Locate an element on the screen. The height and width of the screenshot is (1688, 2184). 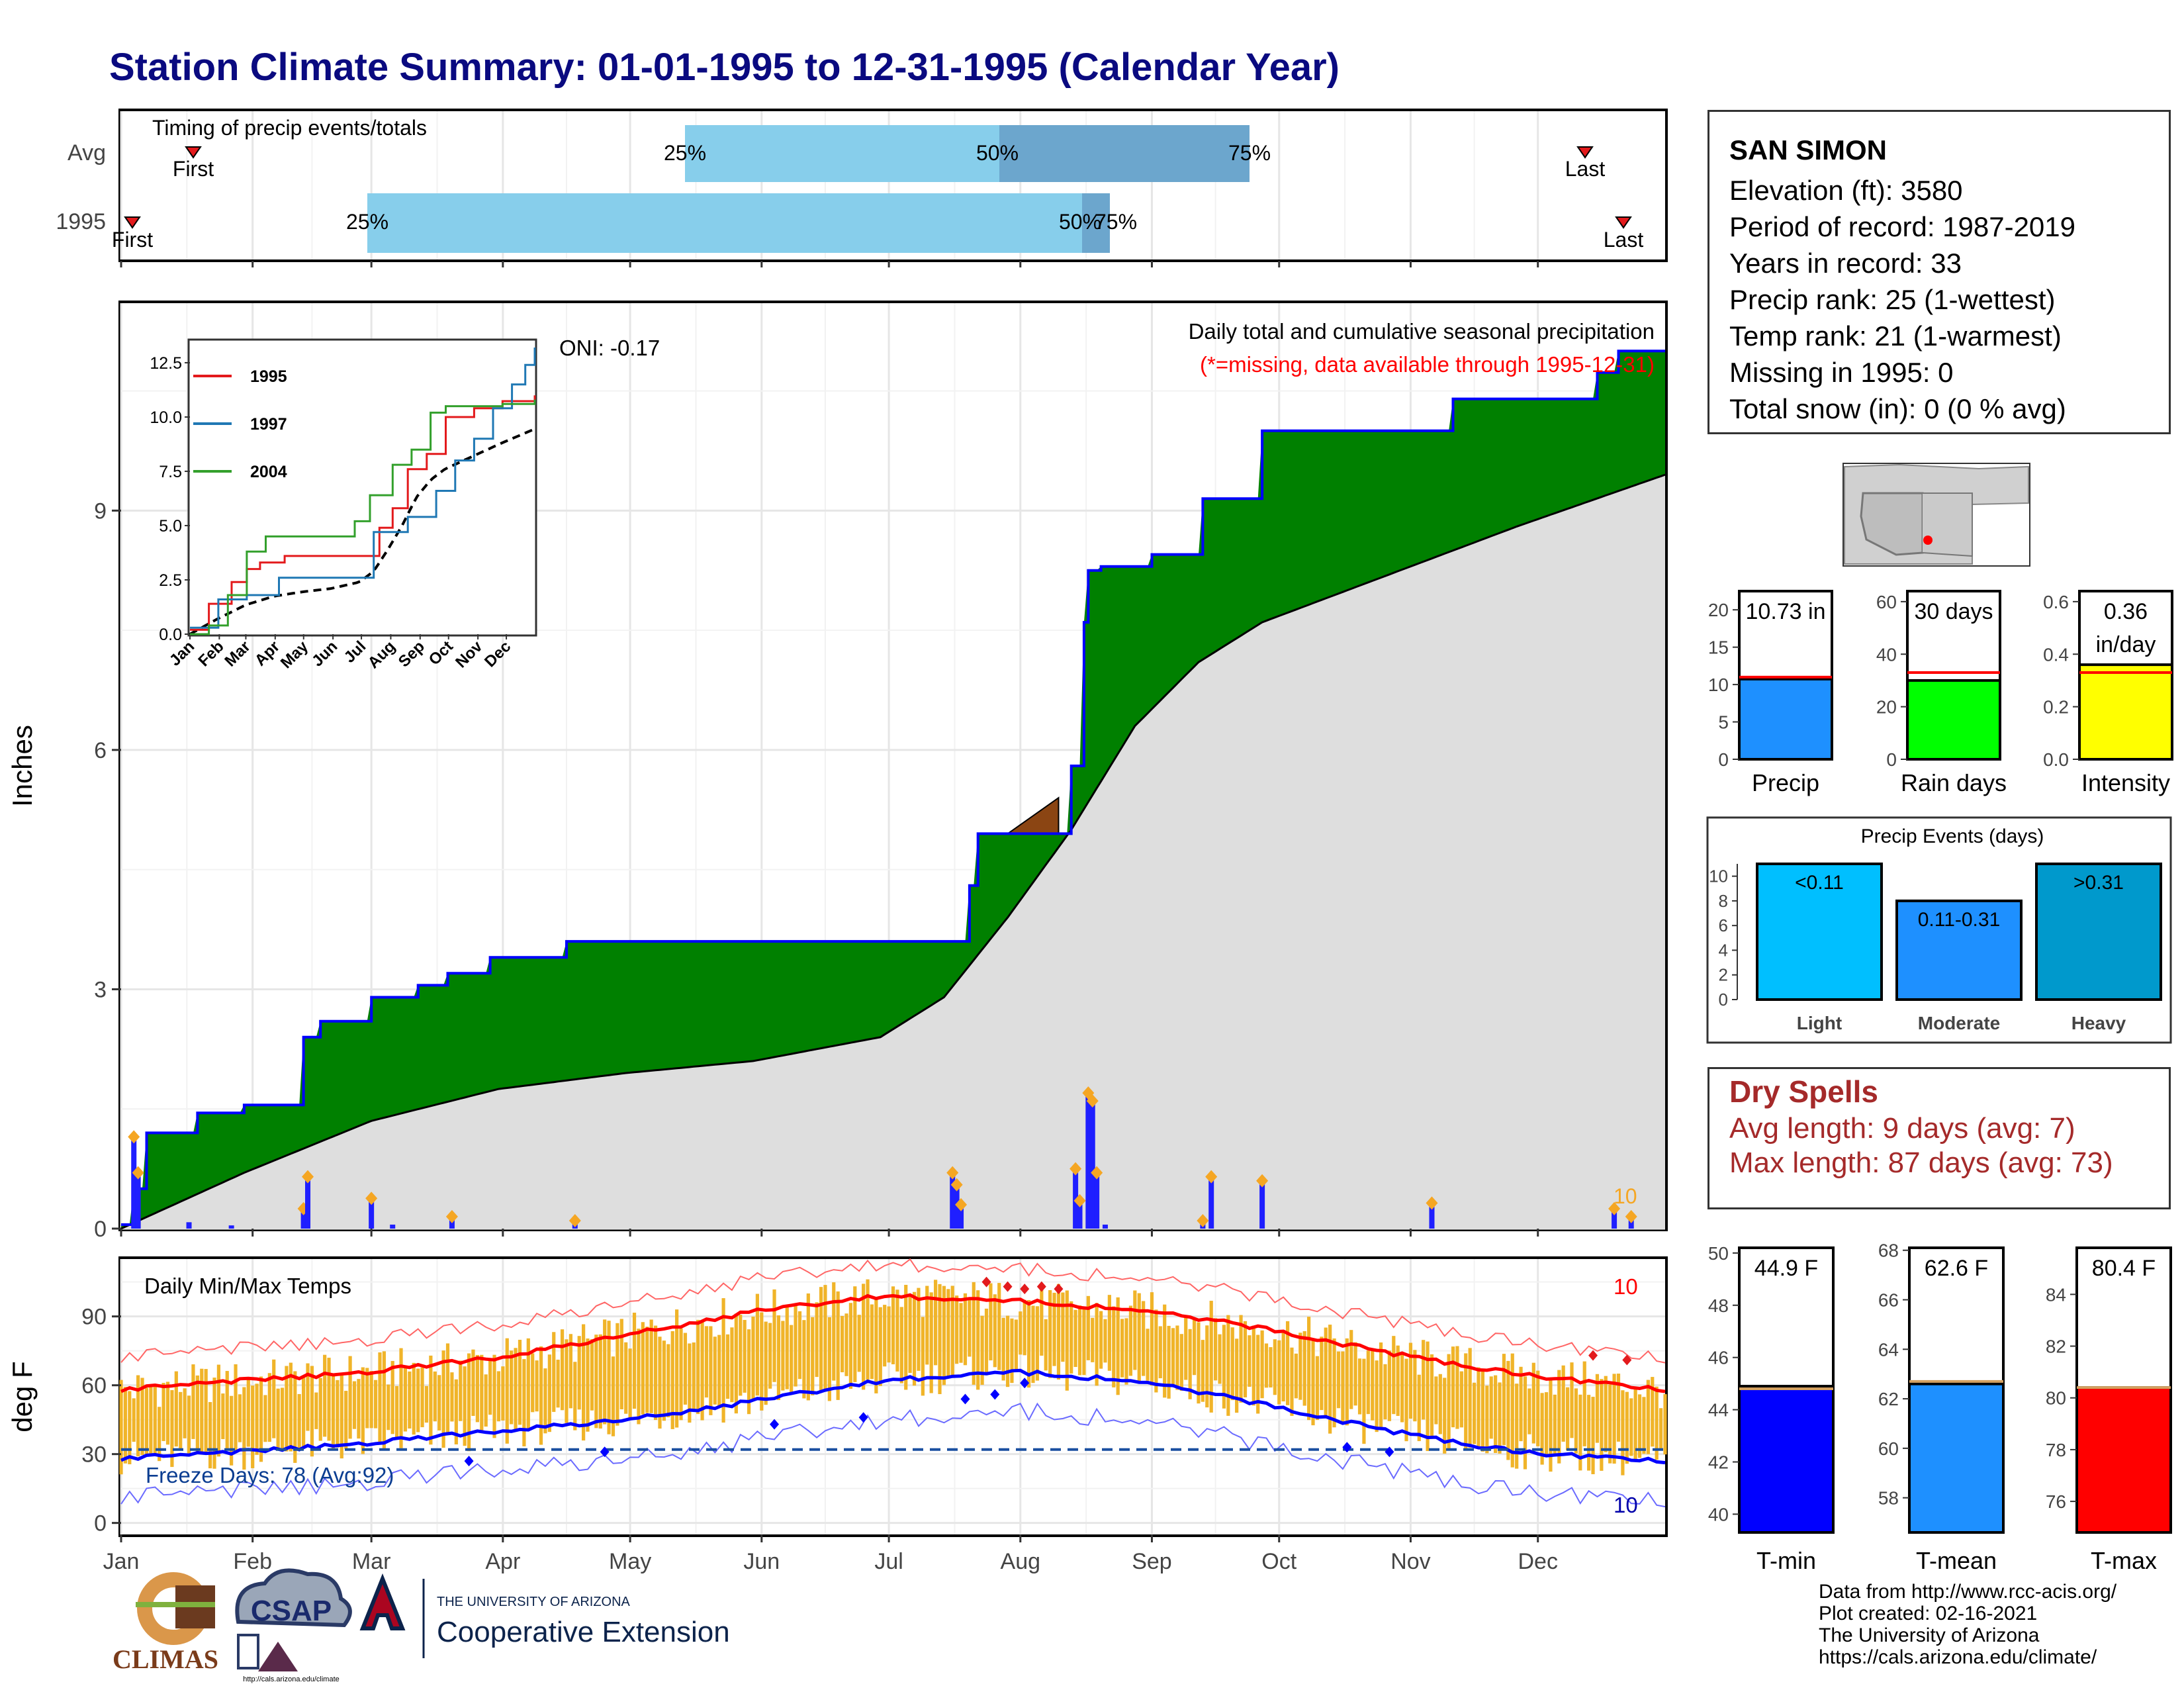
ua-big-text: Cooperative Extension is located at coordinates (583, 1632).